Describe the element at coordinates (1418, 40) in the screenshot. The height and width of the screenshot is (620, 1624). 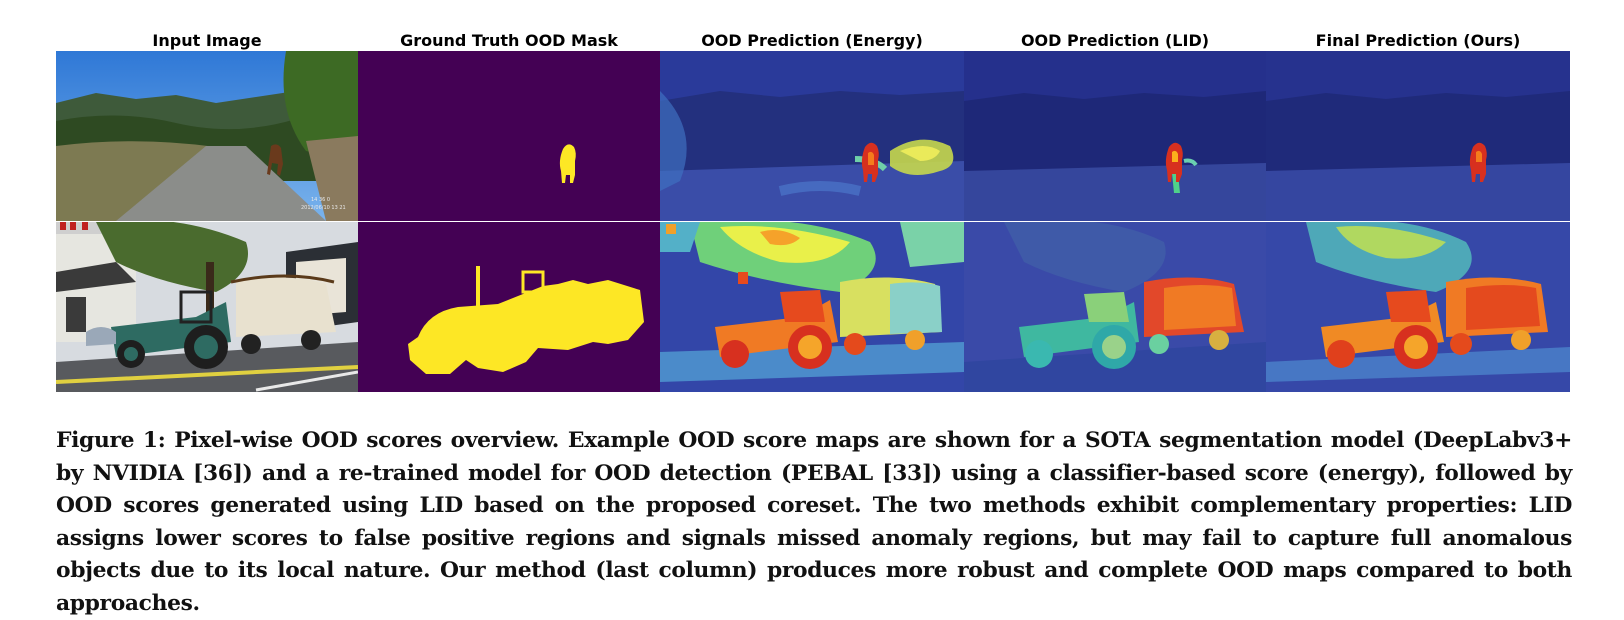
I see `column-title-final: Final Prediction (Ours)` at that location.